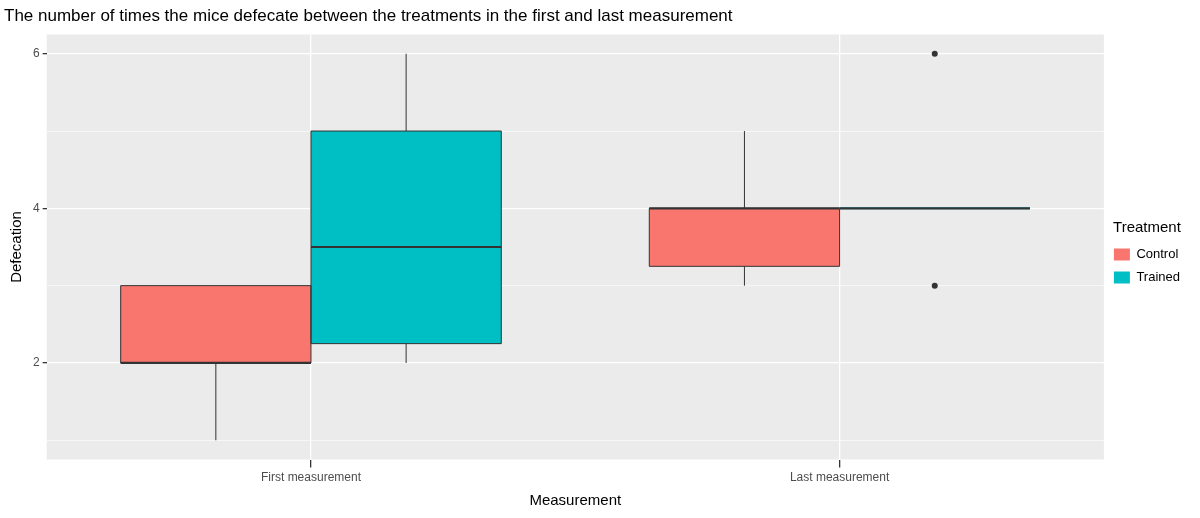 Image resolution: width=1200 pixels, height=518 pixels. I want to click on legend-title: Treatment, so click(1147, 226).